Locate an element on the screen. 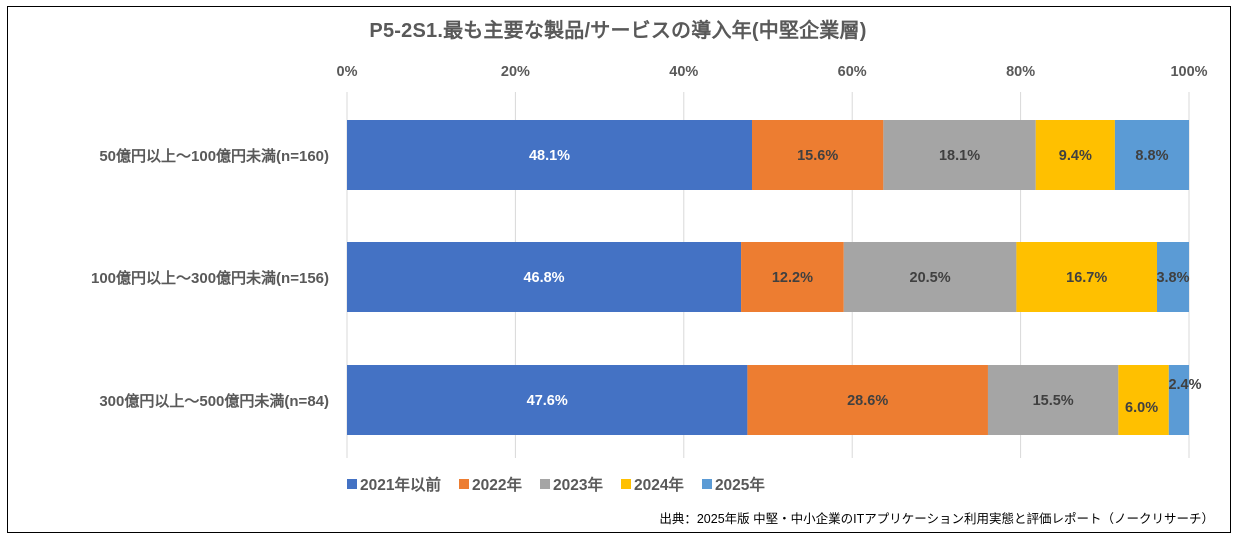 The width and height of the screenshot is (1236, 539). legend-item: 2022年 is located at coordinates (490, 484).